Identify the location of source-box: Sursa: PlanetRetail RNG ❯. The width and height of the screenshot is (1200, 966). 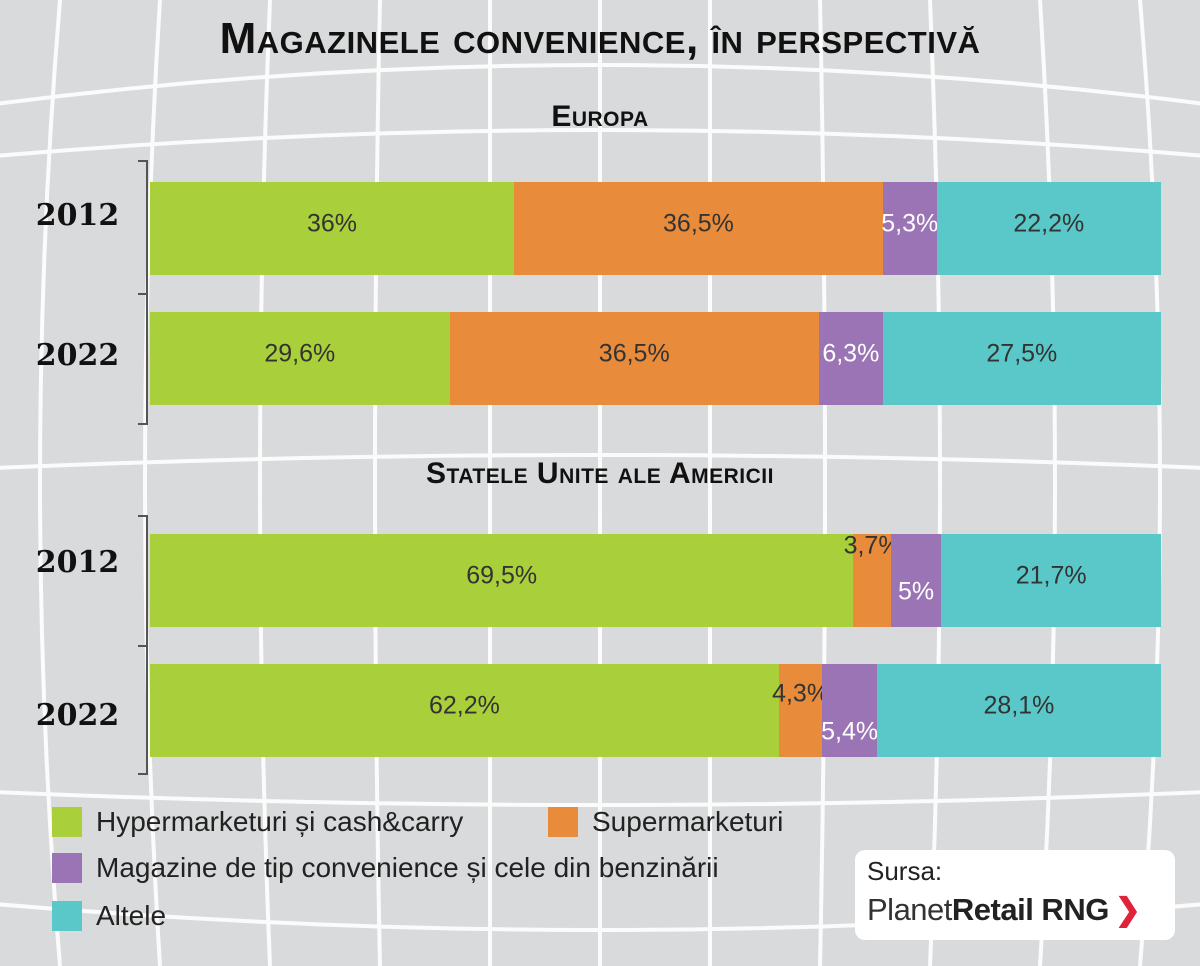
(1015, 895).